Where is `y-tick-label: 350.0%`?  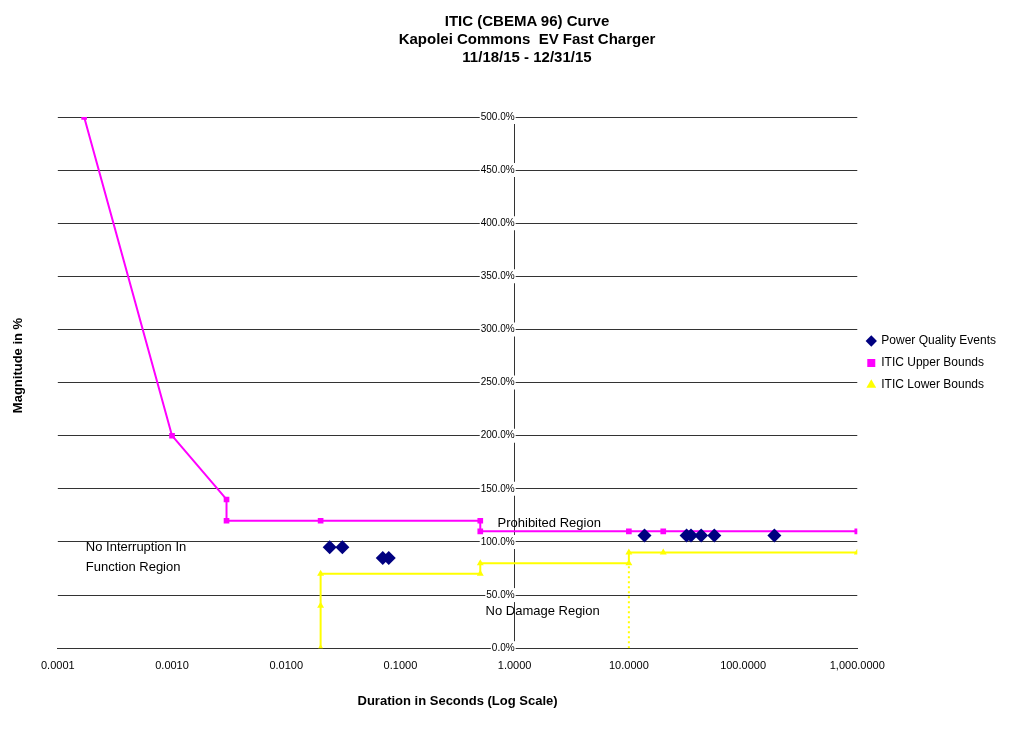 y-tick-label: 350.0% is located at coordinates (497, 276).